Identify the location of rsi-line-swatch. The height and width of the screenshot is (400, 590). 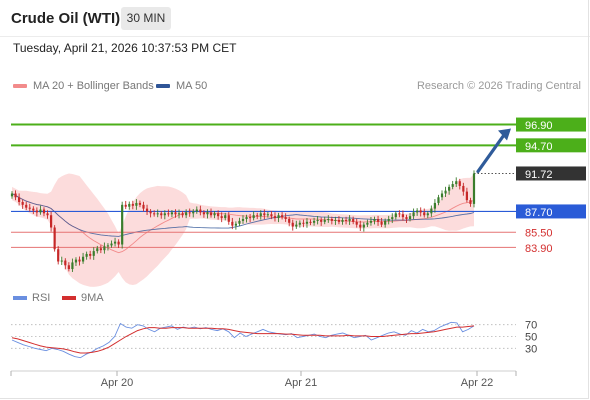
(20, 298).